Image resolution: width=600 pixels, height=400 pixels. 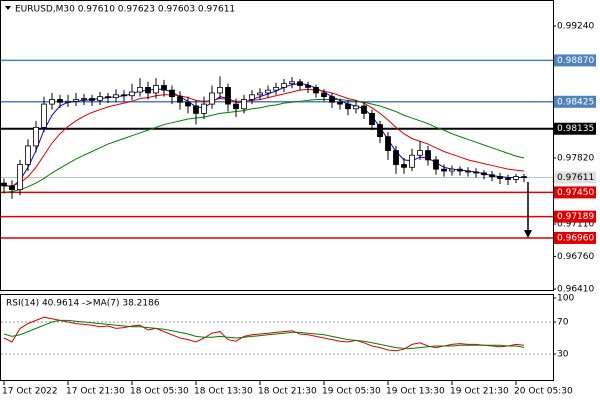 What do you see at coordinates (83, 304) in the screenshot?
I see `indicator-title: RSI(14) 40.9614 ->MA(7) 38.2186` at bounding box center [83, 304].